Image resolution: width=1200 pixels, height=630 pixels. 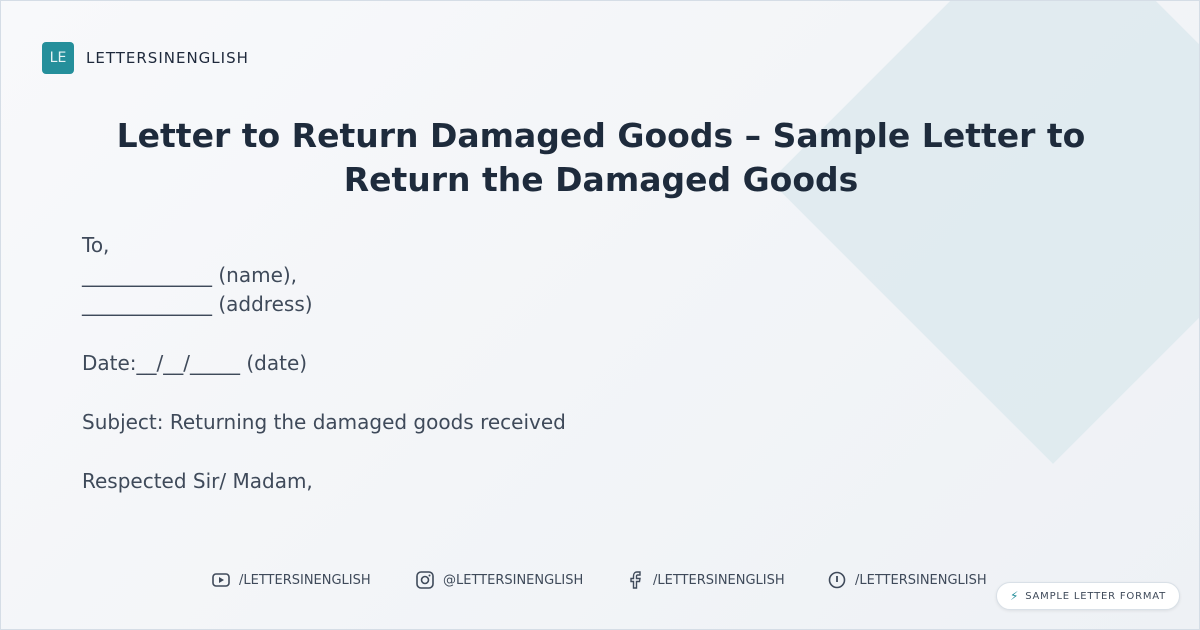 I want to click on social-facebook: /LETTERSINENGLISH, so click(x=705, y=580).